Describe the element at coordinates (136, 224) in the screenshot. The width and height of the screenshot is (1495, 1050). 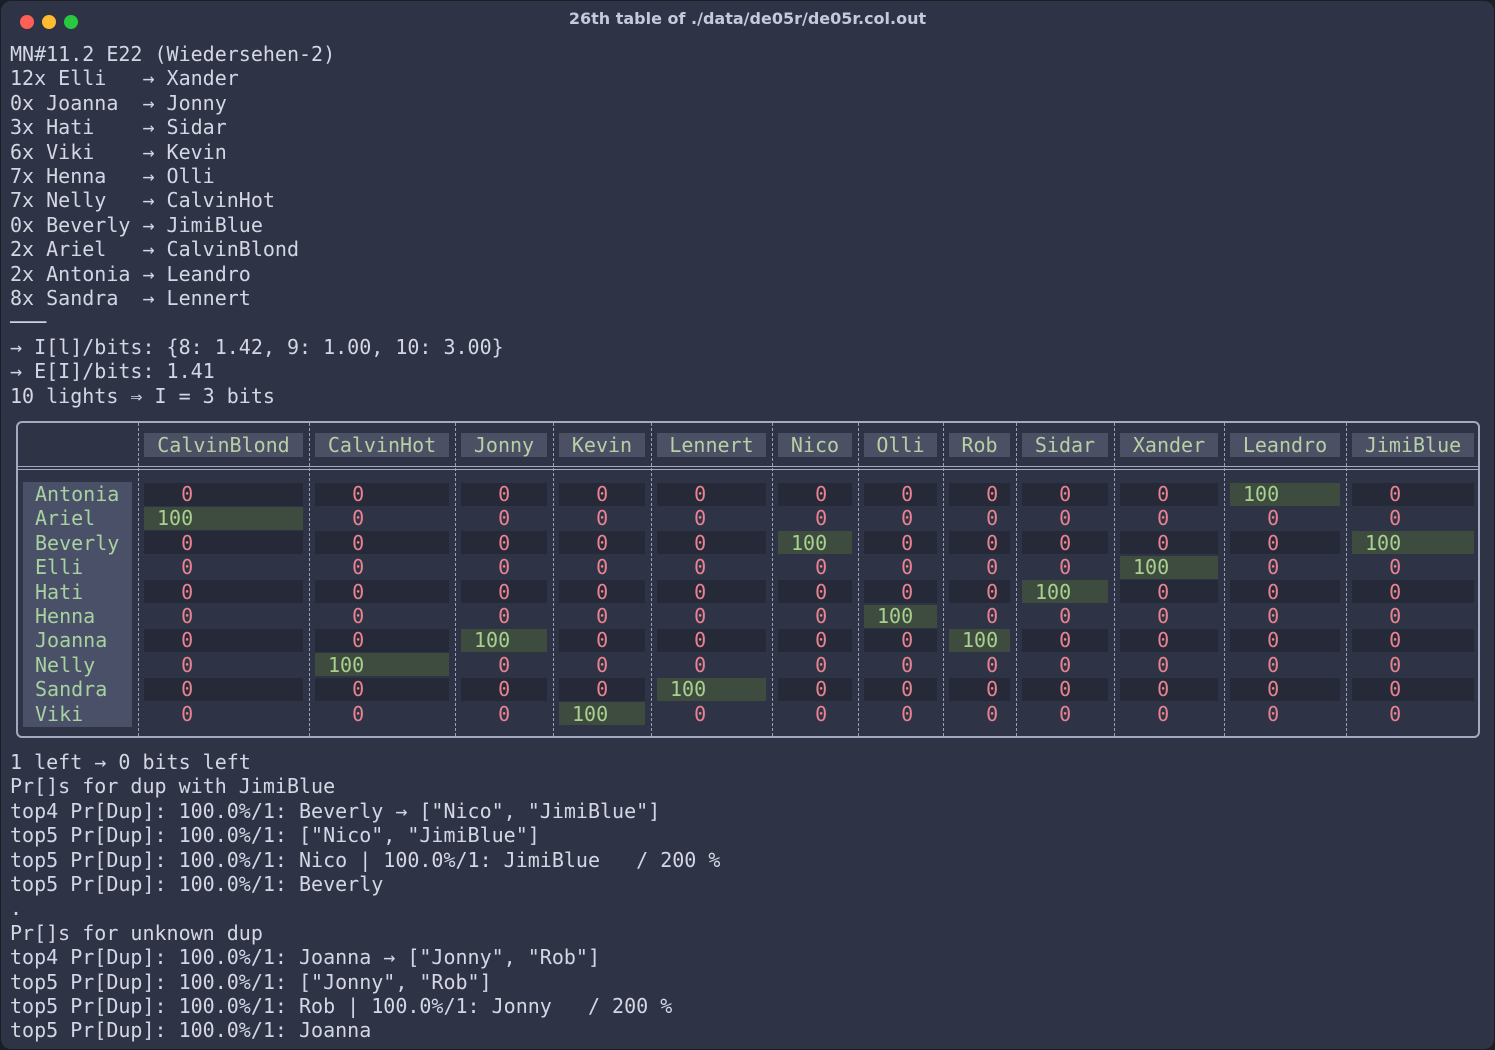
I see `output-line: 0x Beverly → JimiBlue` at that location.